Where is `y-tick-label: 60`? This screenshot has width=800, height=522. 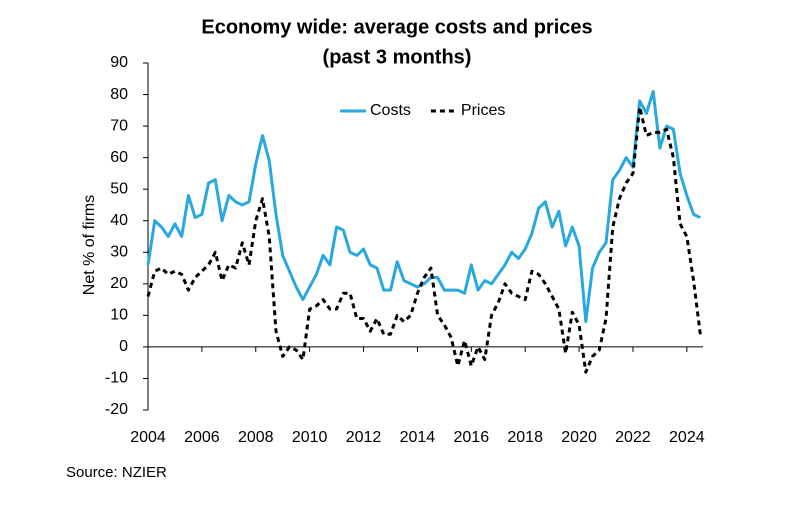 y-tick-label: 60 is located at coordinates (119, 157).